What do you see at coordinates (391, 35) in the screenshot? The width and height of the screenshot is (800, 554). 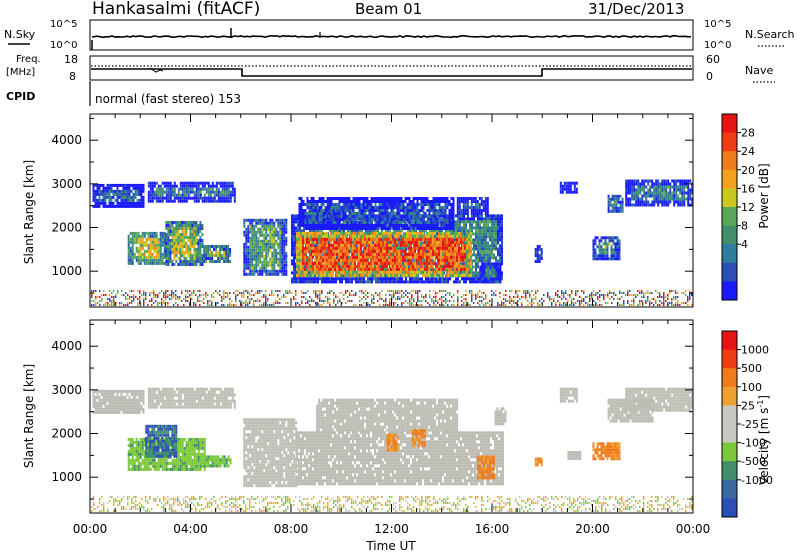 I see `noise-panel-frame` at bounding box center [391, 35].